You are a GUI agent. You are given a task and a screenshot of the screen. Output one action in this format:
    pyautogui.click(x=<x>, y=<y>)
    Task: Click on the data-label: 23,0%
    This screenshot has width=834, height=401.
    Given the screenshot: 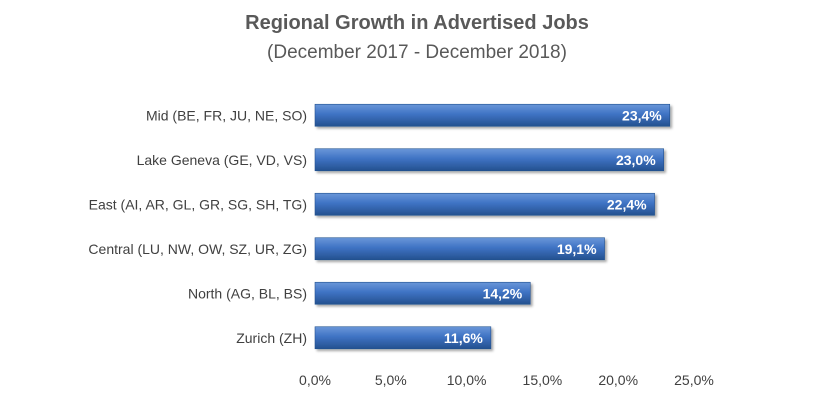 What is the action you would take?
    pyautogui.click(x=636, y=160)
    